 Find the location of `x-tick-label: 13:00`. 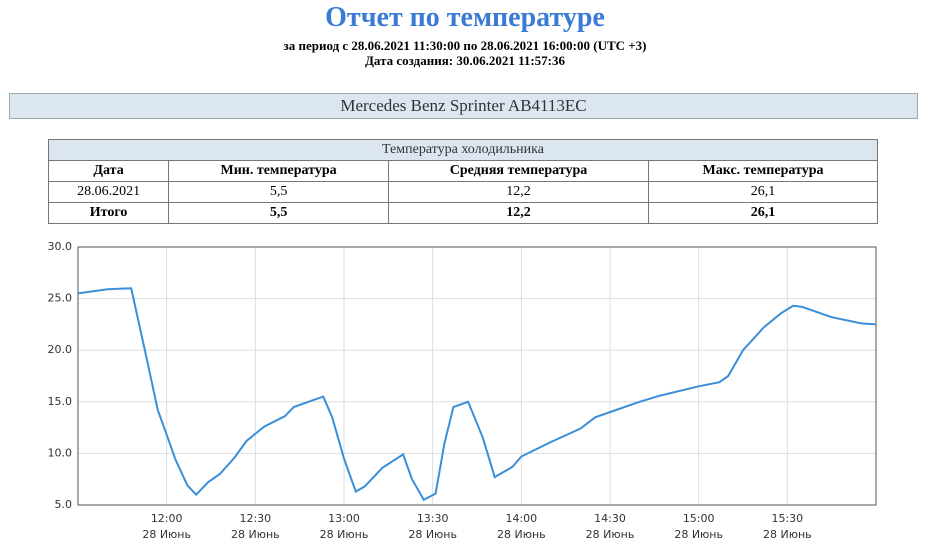

x-tick-label: 13:00 is located at coordinates (344, 518).